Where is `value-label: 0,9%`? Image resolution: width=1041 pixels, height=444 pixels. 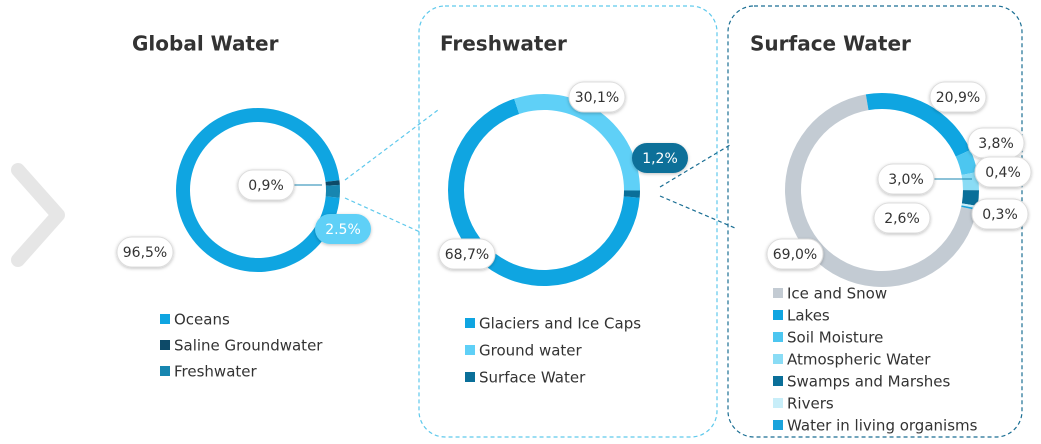
value-label: 0,9% is located at coordinates (266, 186).